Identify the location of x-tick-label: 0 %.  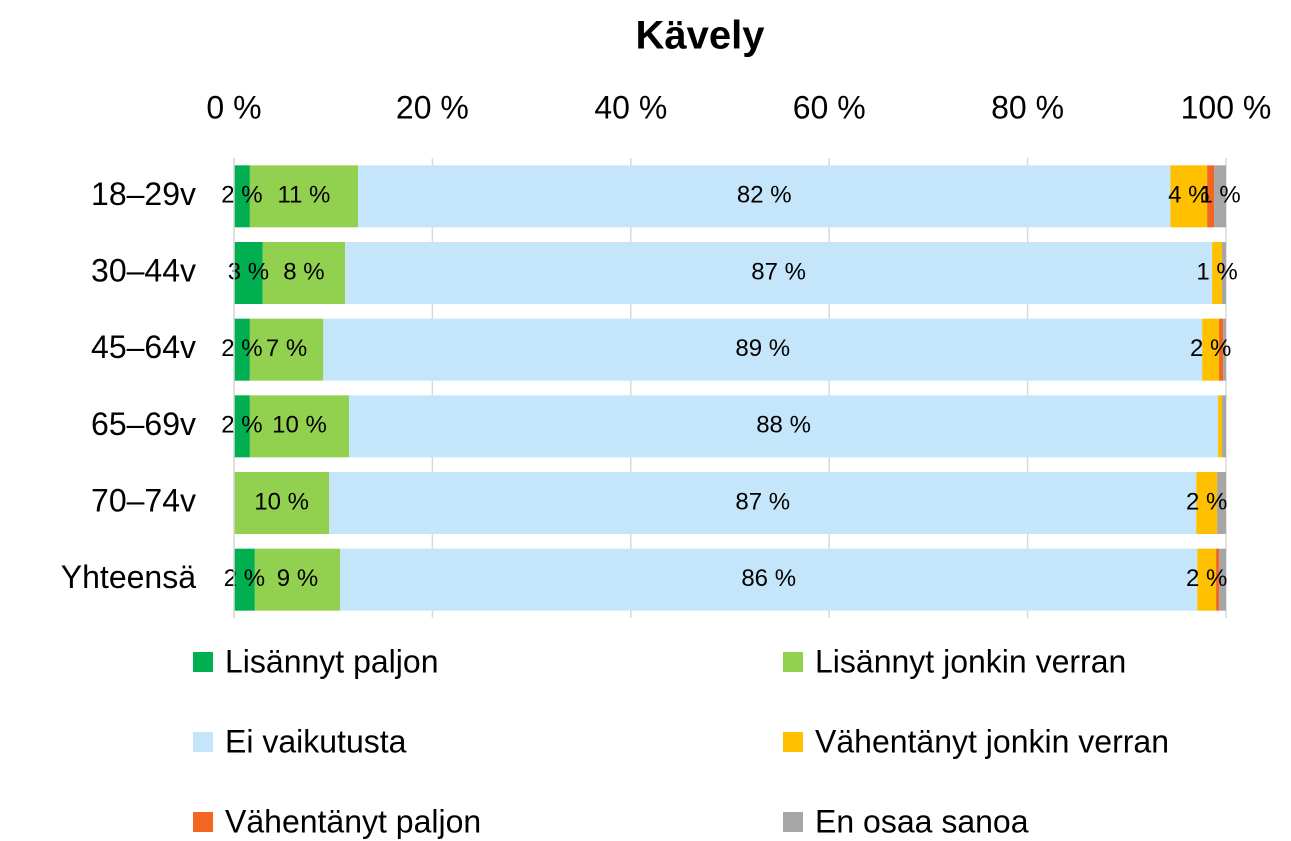
(233, 107).